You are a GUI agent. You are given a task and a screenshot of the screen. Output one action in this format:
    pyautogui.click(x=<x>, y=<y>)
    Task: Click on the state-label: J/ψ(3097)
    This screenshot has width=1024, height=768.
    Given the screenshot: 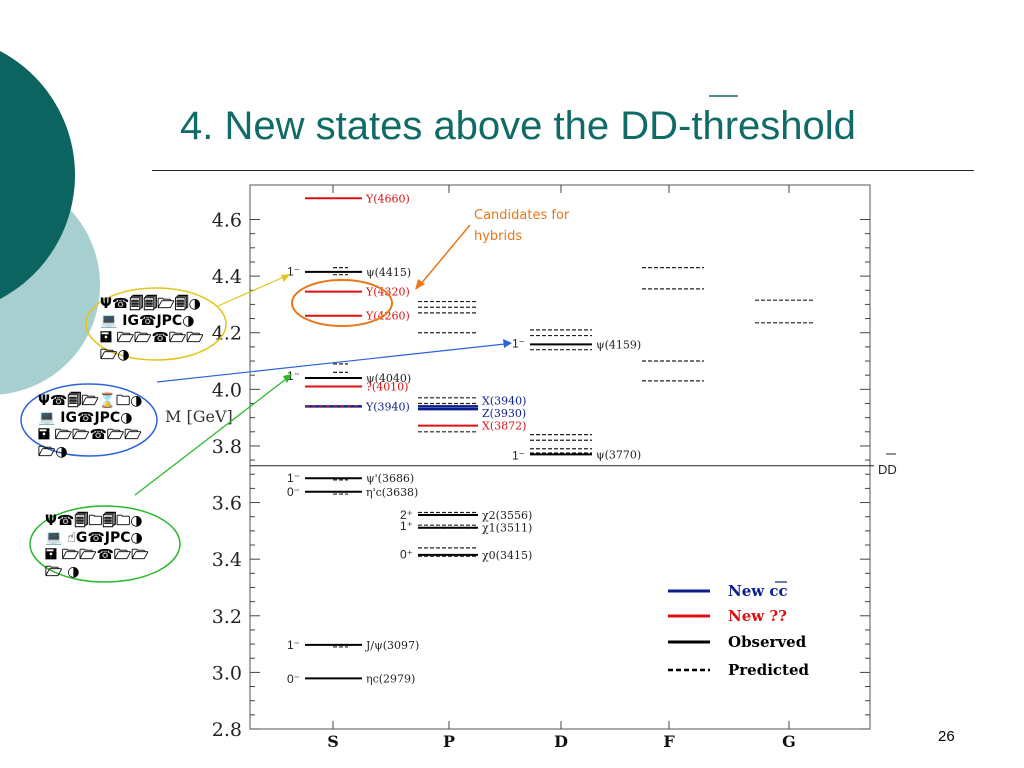 What is the action you would take?
    pyautogui.click(x=392, y=645)
    